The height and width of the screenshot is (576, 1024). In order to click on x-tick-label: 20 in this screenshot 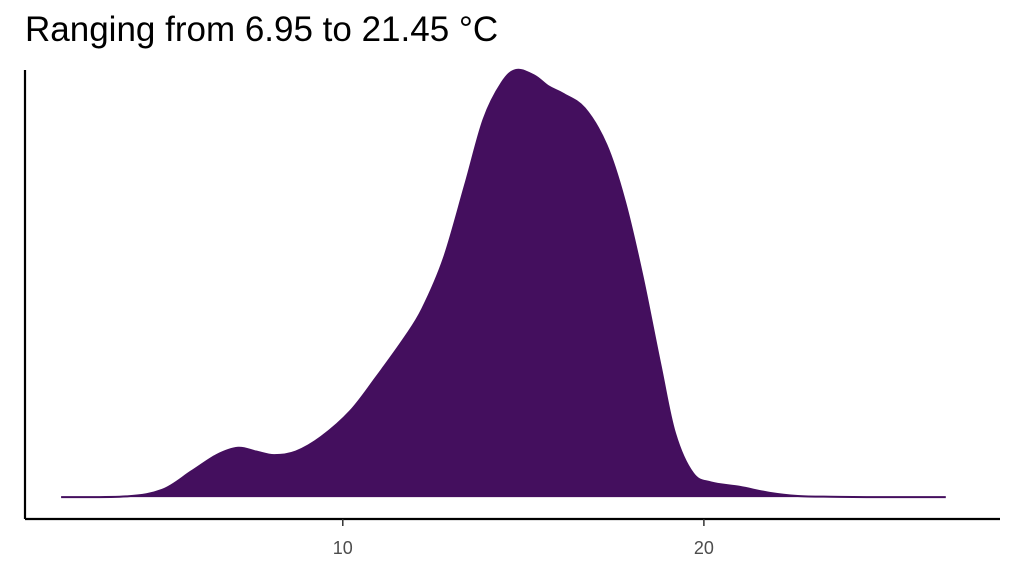, I will do `click(704, 548)`.